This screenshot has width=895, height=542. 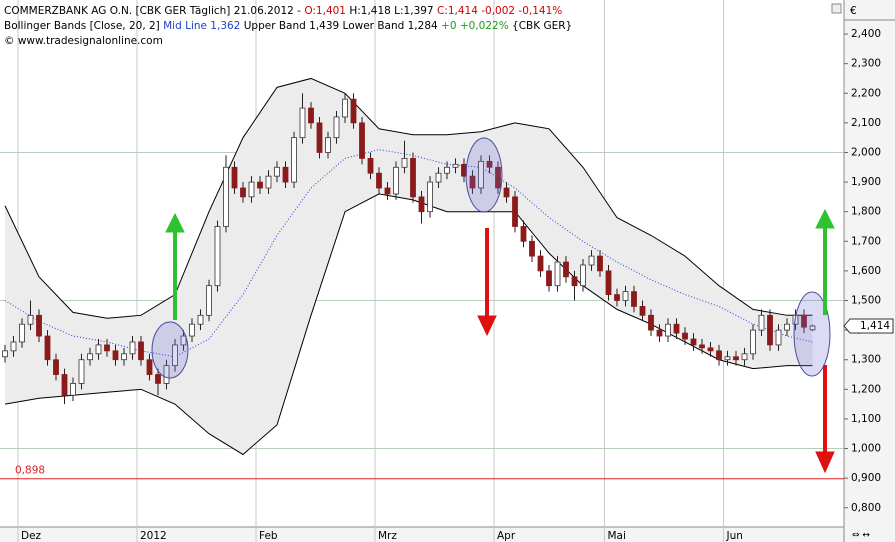 I want to click on y-tick-label: 2,000, so click(x=866, y=152).